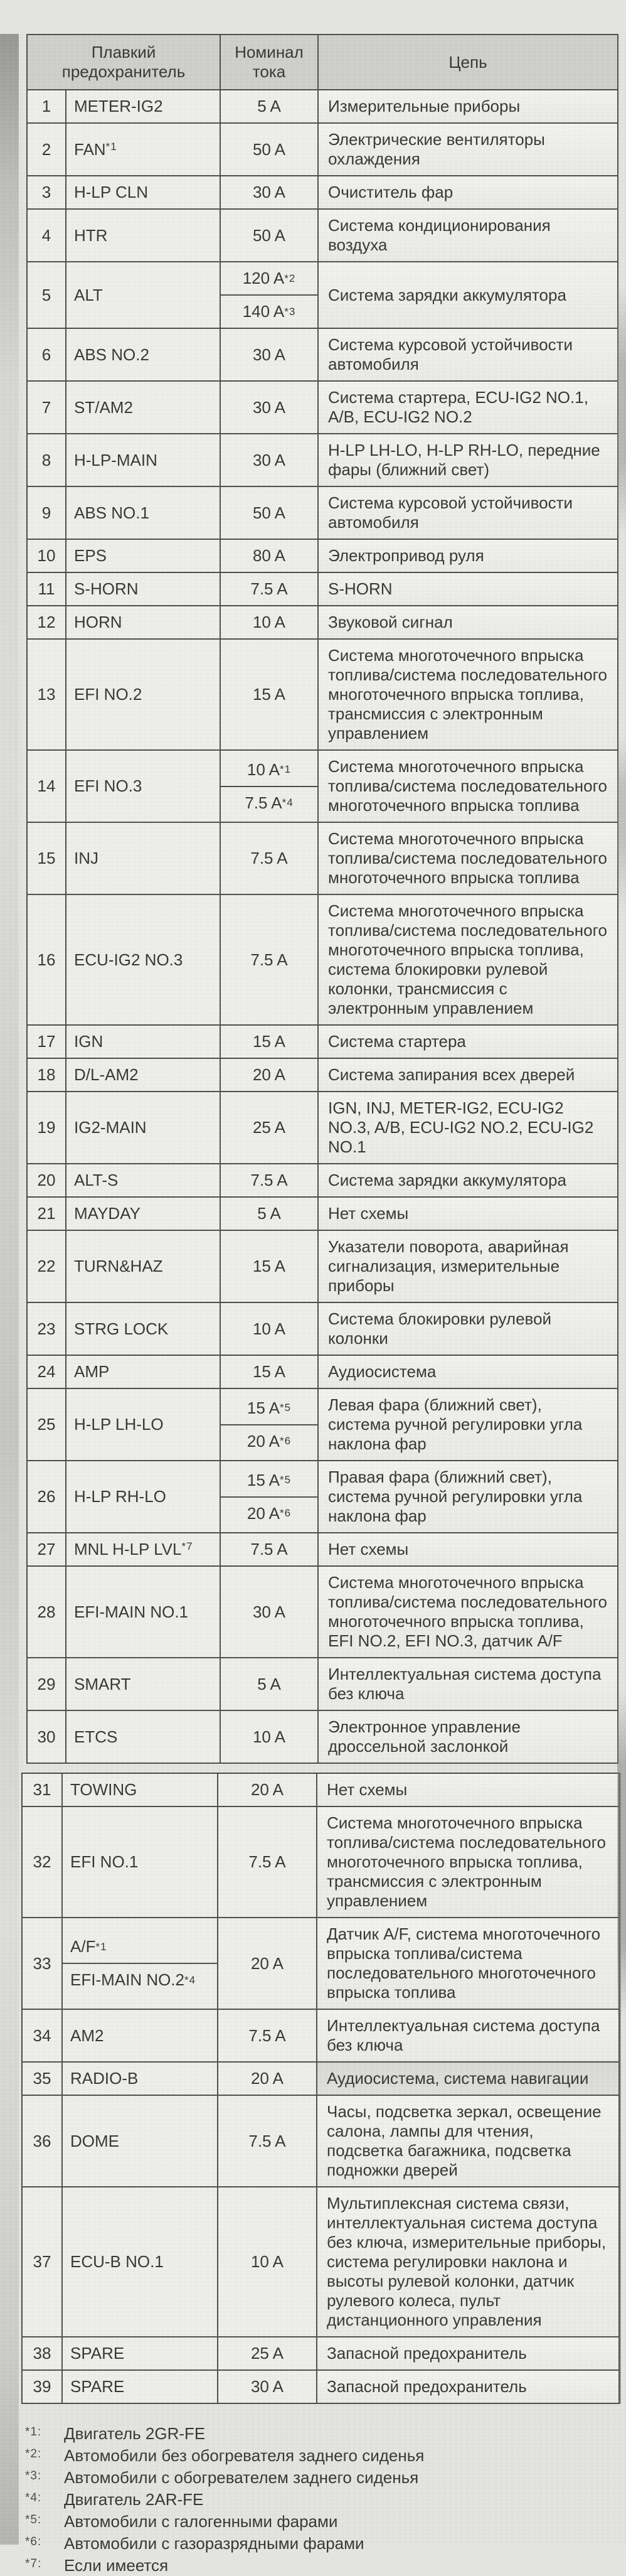  What do you see at coordinates (104, 2078) in the screenshot?
I see `fuse-name: RADIO-B` at bounding box center [104, 2078].